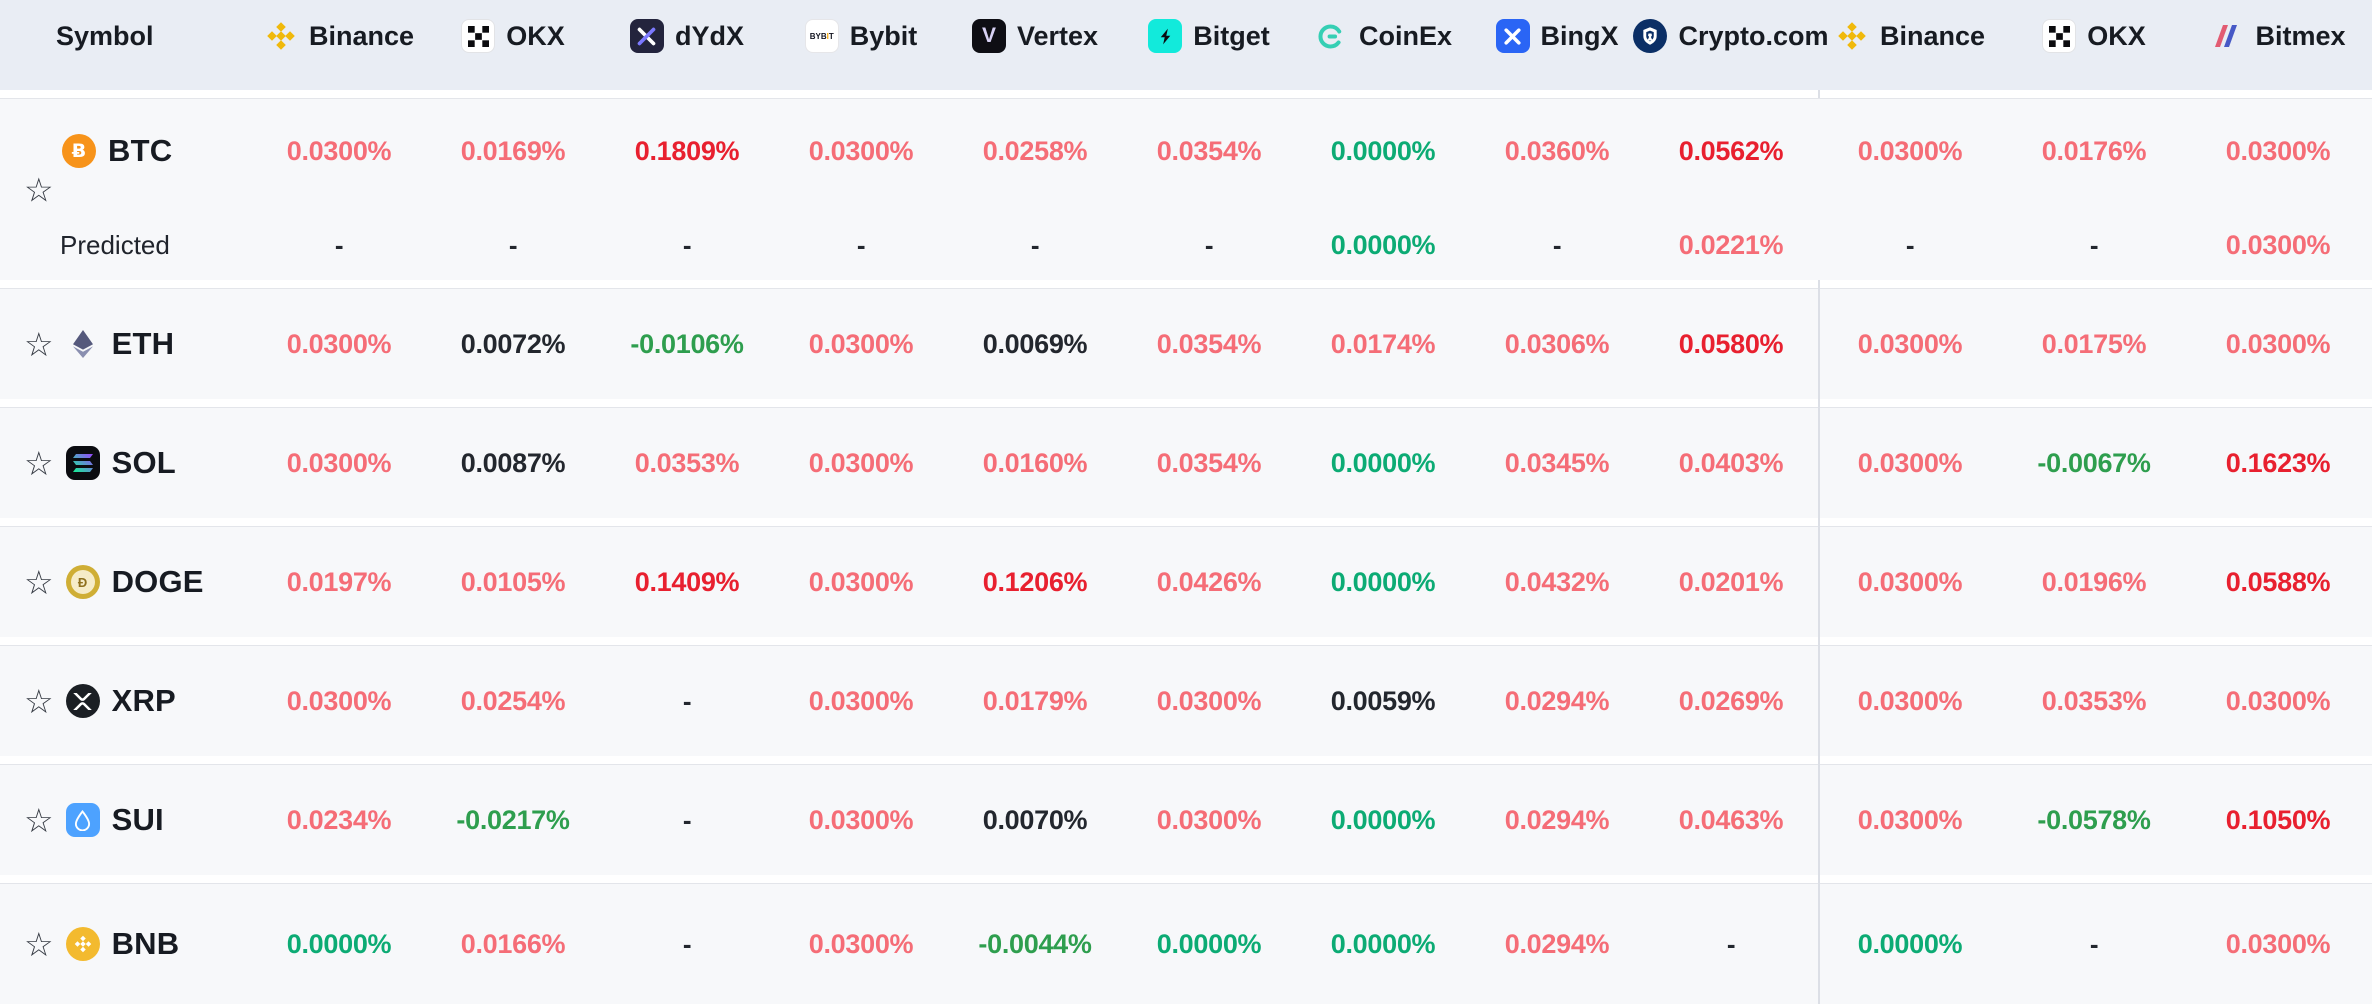  I want to click on table-row: ☆ Ð DOGE 0.0197% 0.0105%, so click(1186, 581).